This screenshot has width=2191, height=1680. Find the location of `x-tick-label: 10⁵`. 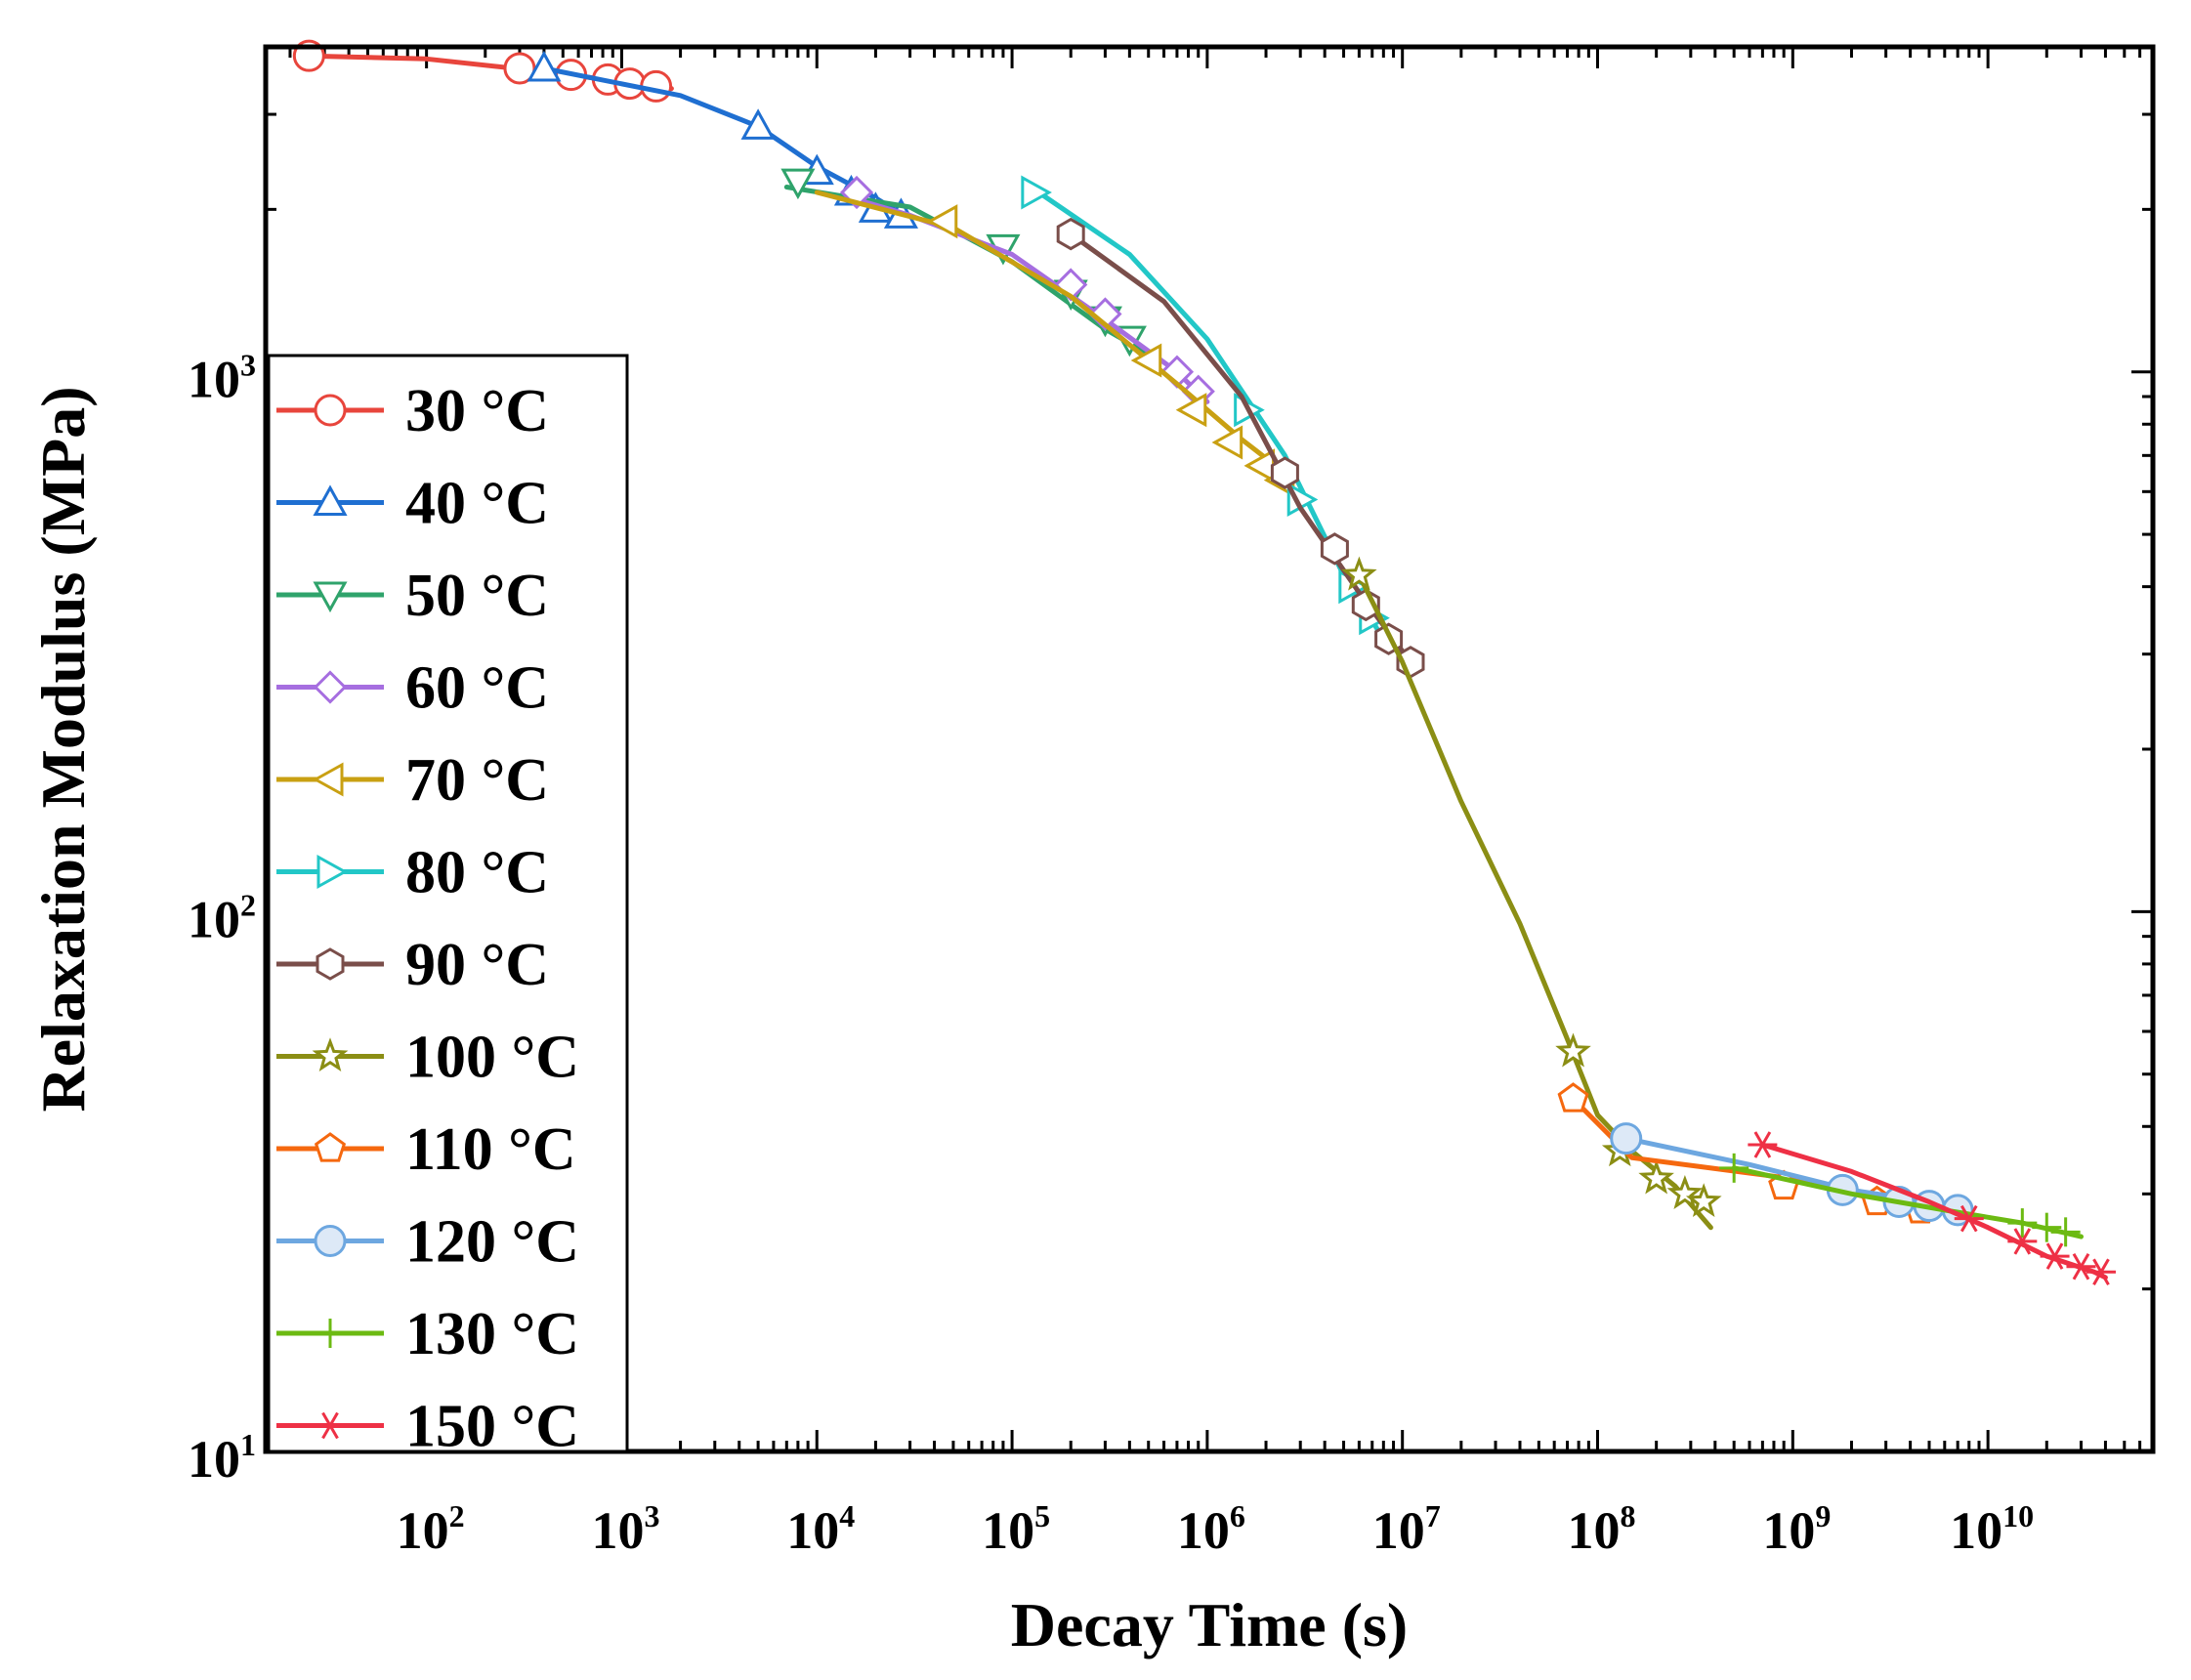

x-tick-label: 10⁵ is located at coordinates (1016, 1529).